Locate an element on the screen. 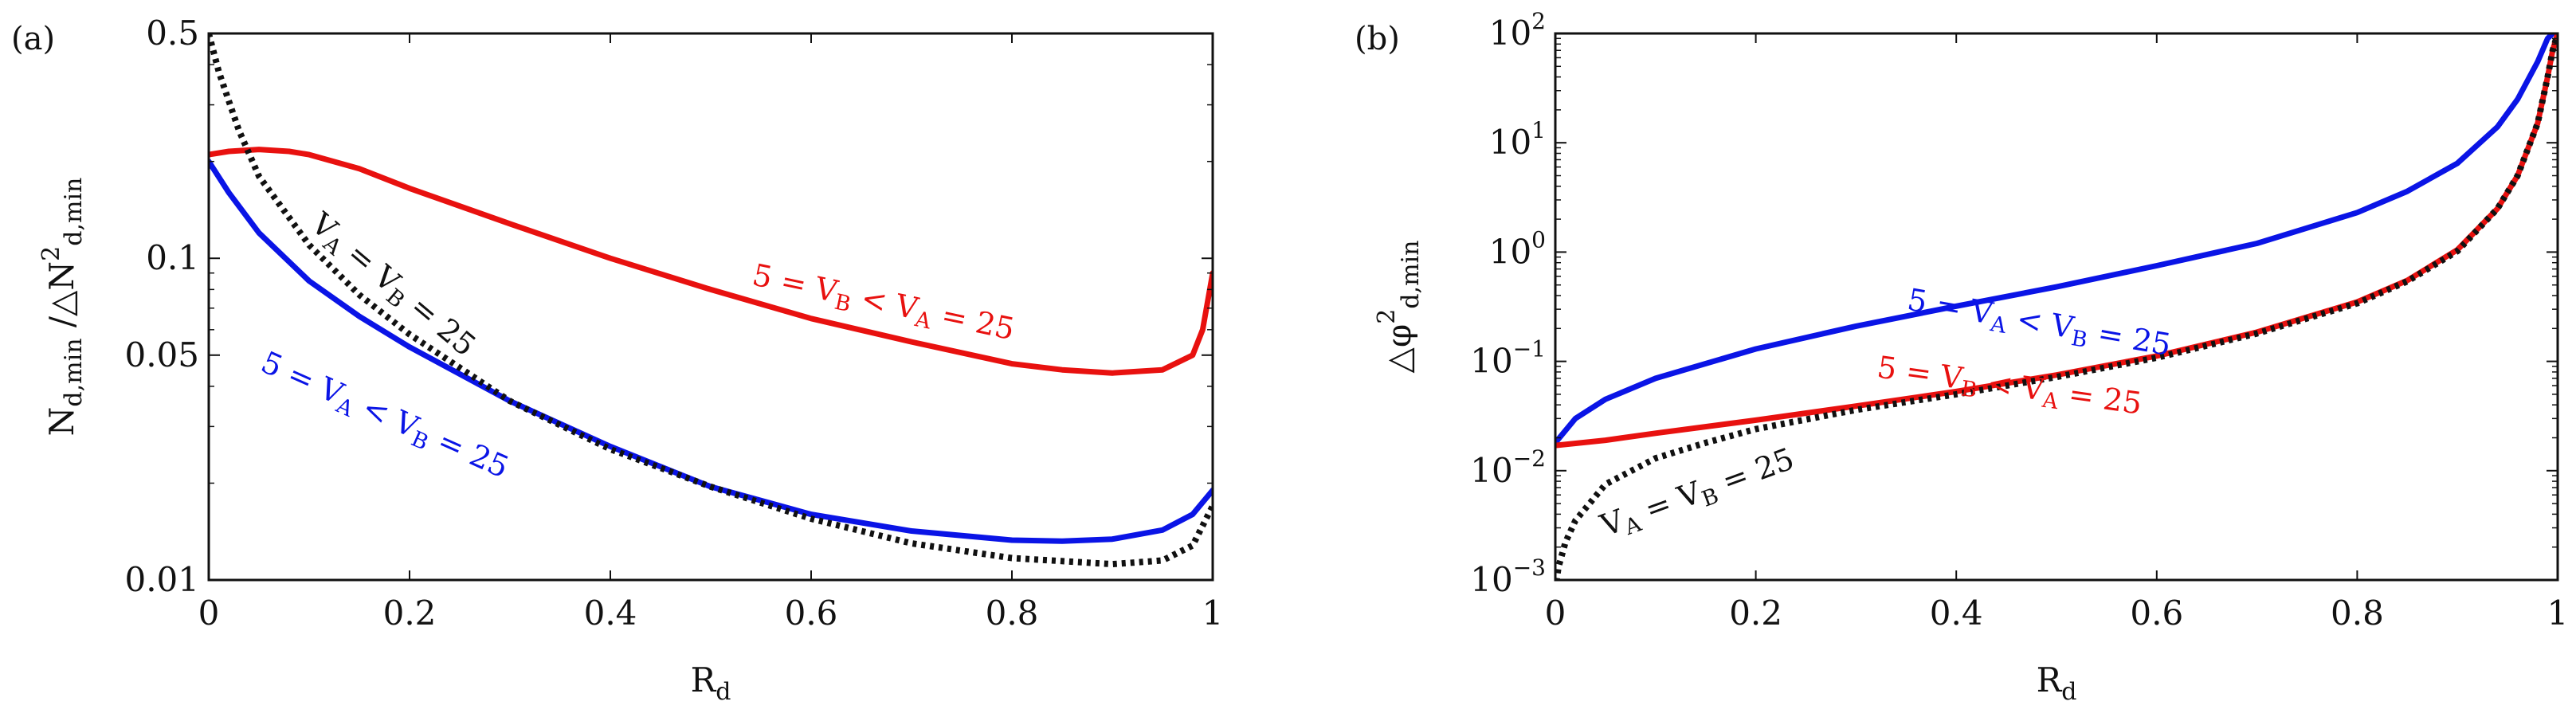  y-tick-exponent: −3 is located at coordinates (1529, 567).